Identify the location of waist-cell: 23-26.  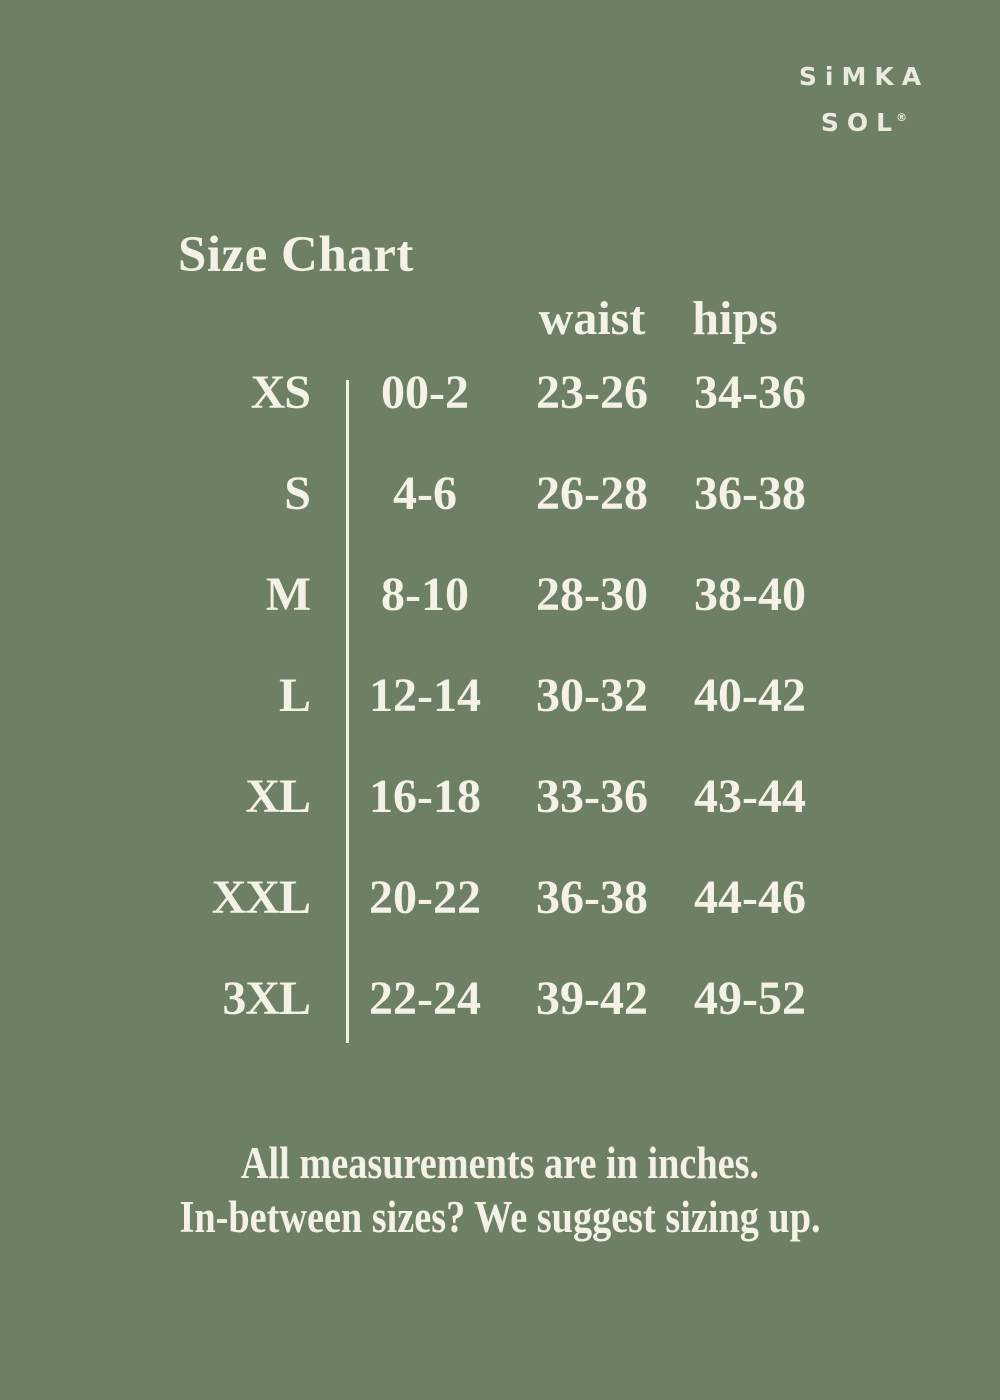
(592, 392).